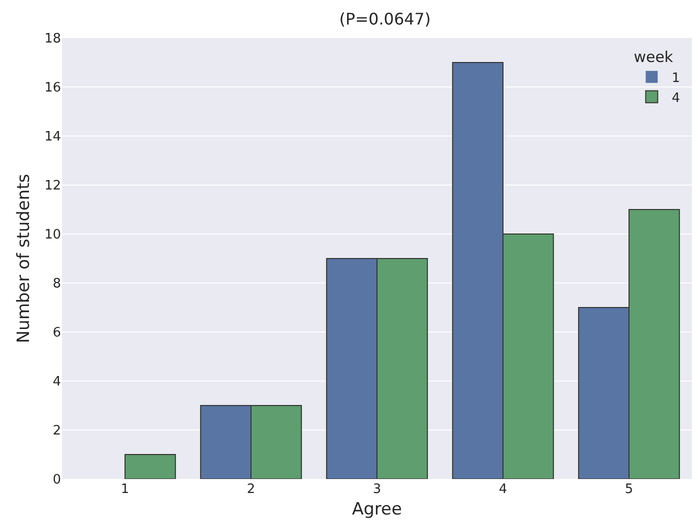  Describe the element at coordinates (56, 333) in the screenshot. I see `y-tick-label: 6` at that location.